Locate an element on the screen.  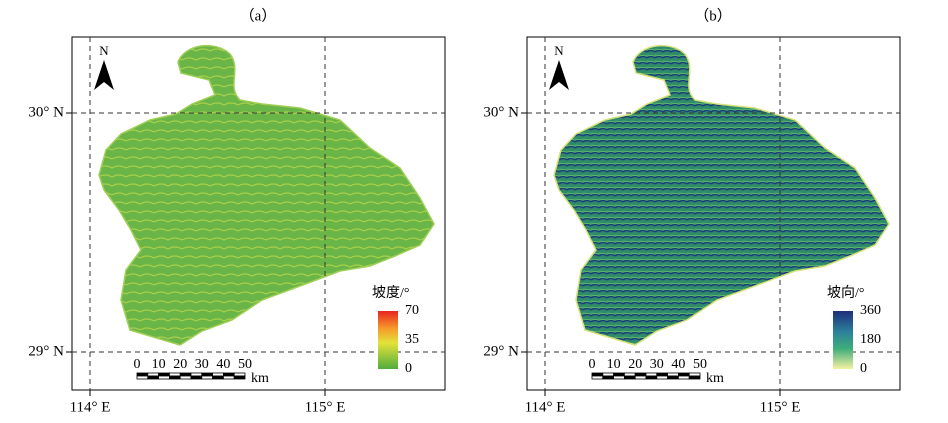
panel-label: （a） is located at coordinates (258, 15).